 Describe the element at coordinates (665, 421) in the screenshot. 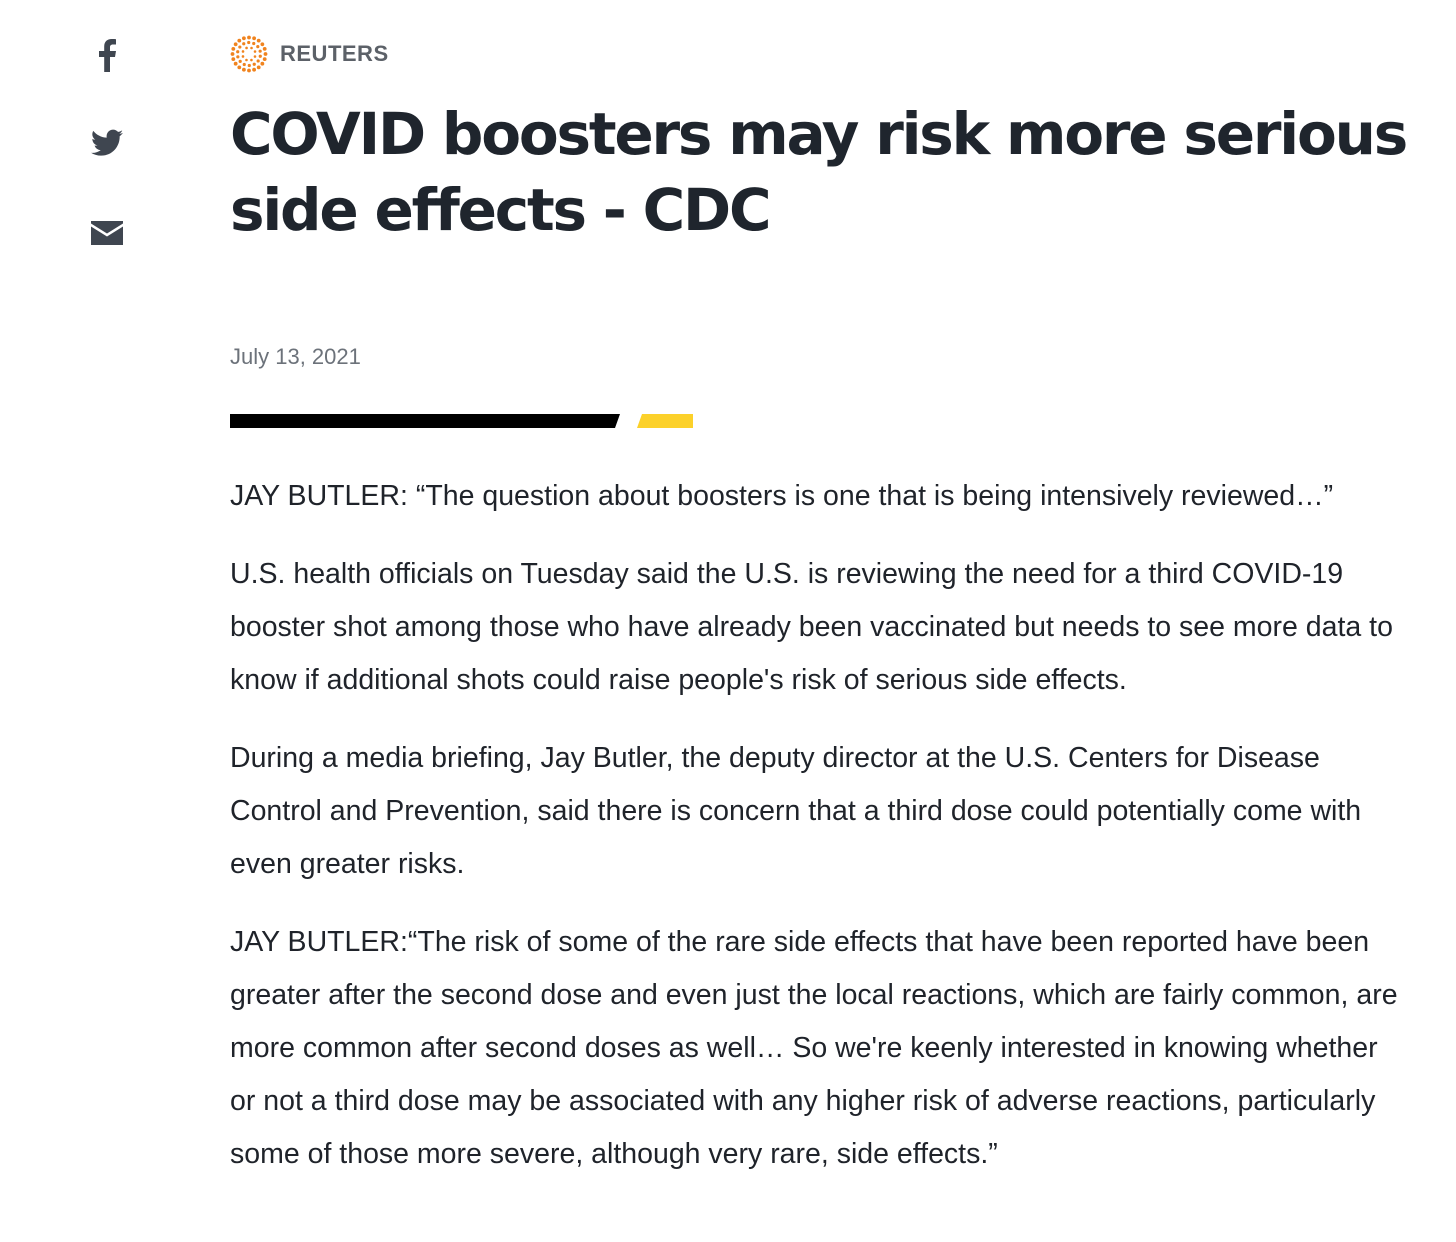

I see `divider-yellow-bar` at that location.